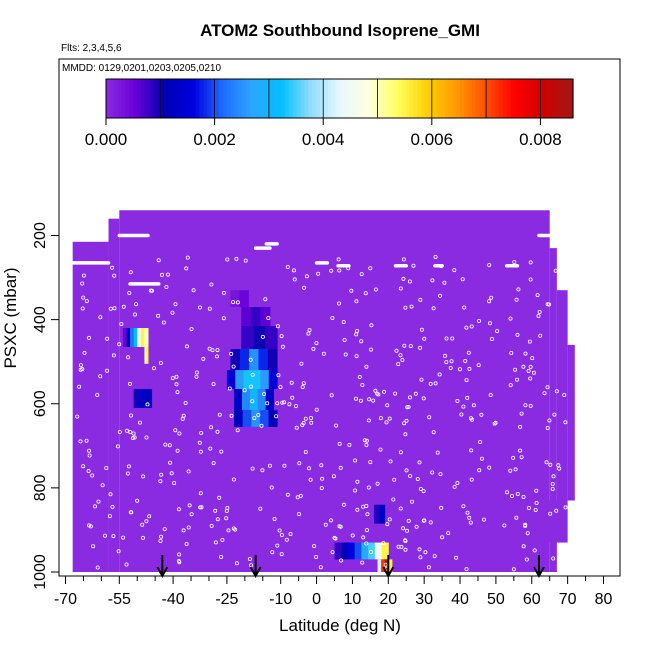  What do you see at coordinates (119, 599) in the screenshot?
I see `x-tick-label: -55` at bounding box center [119, 599].